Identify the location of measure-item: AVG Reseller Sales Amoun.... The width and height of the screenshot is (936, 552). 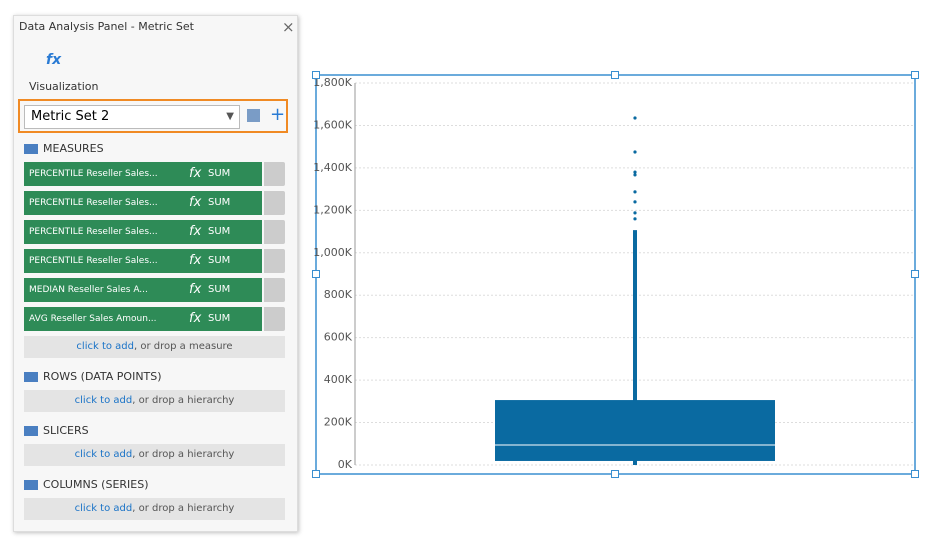
(143, 319).